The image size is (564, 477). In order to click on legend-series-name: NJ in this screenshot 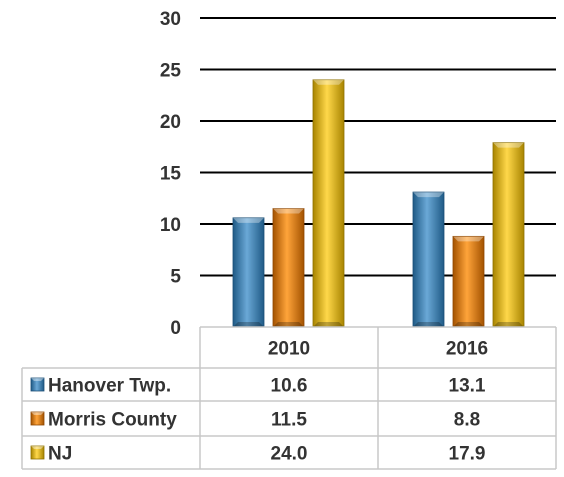, I will do `click(60, 454)`.